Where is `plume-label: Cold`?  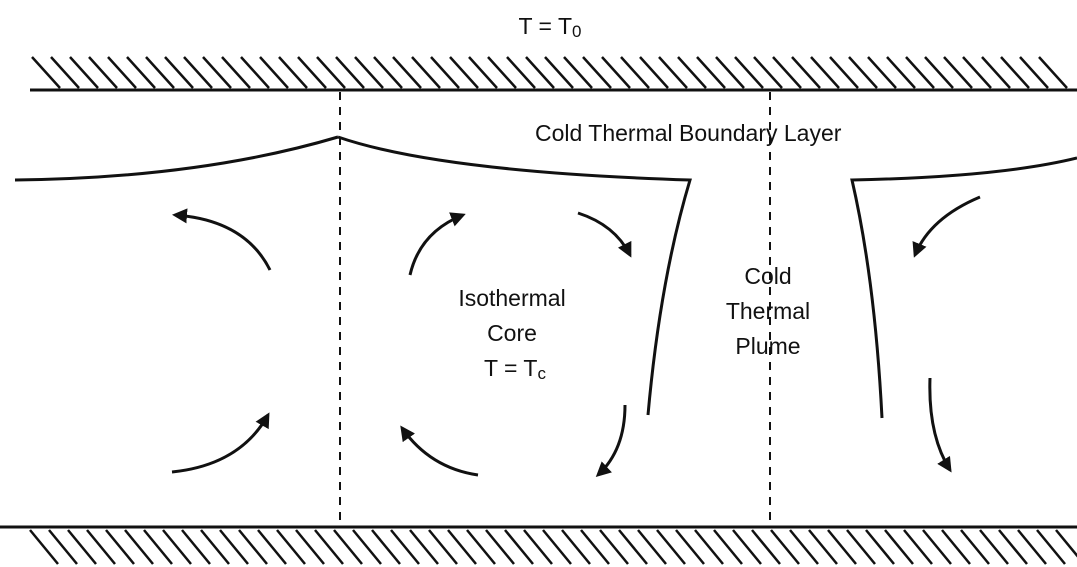 plume-label: Cold is located at coordinates (767, 276).